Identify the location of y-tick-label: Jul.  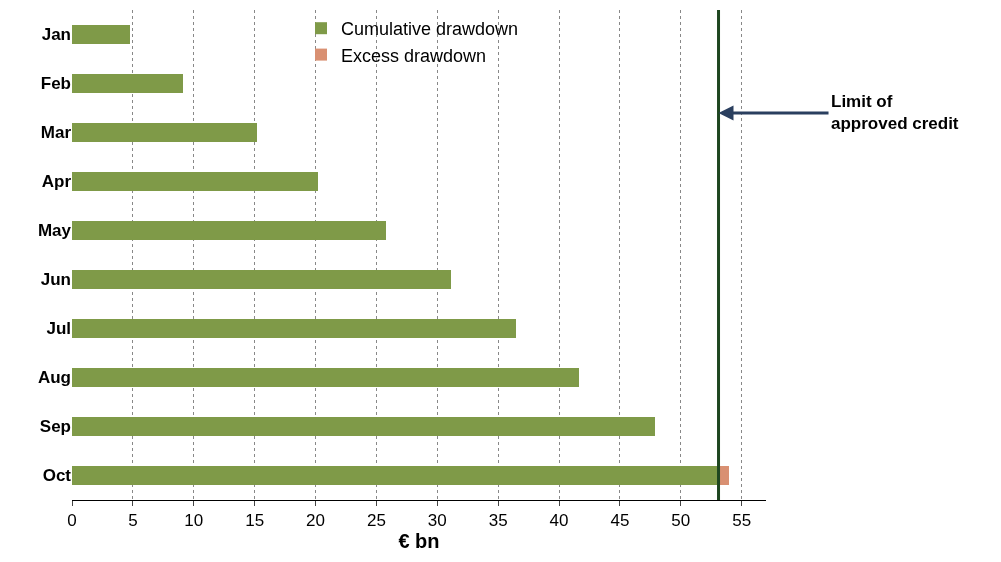
(58, 329).